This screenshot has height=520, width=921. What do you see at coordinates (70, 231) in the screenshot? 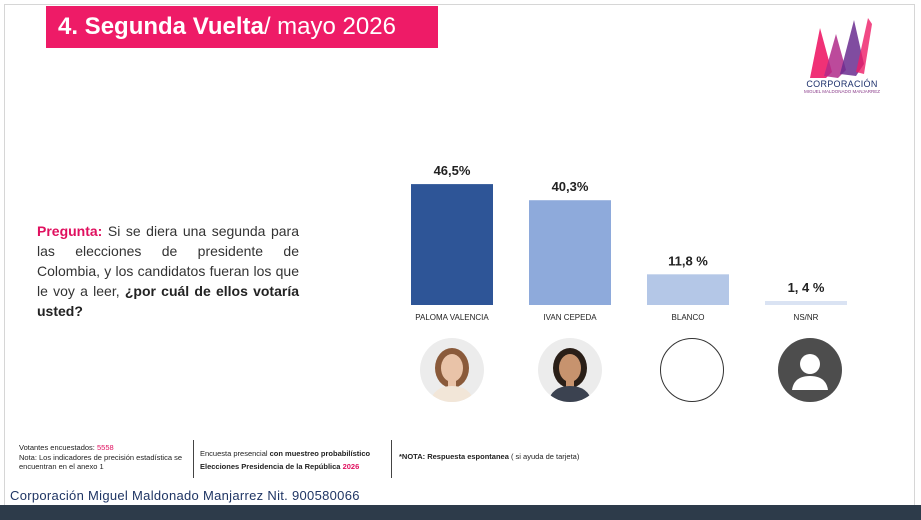
I see `question-label: Pregunta:` at bounding box center [70, 231].